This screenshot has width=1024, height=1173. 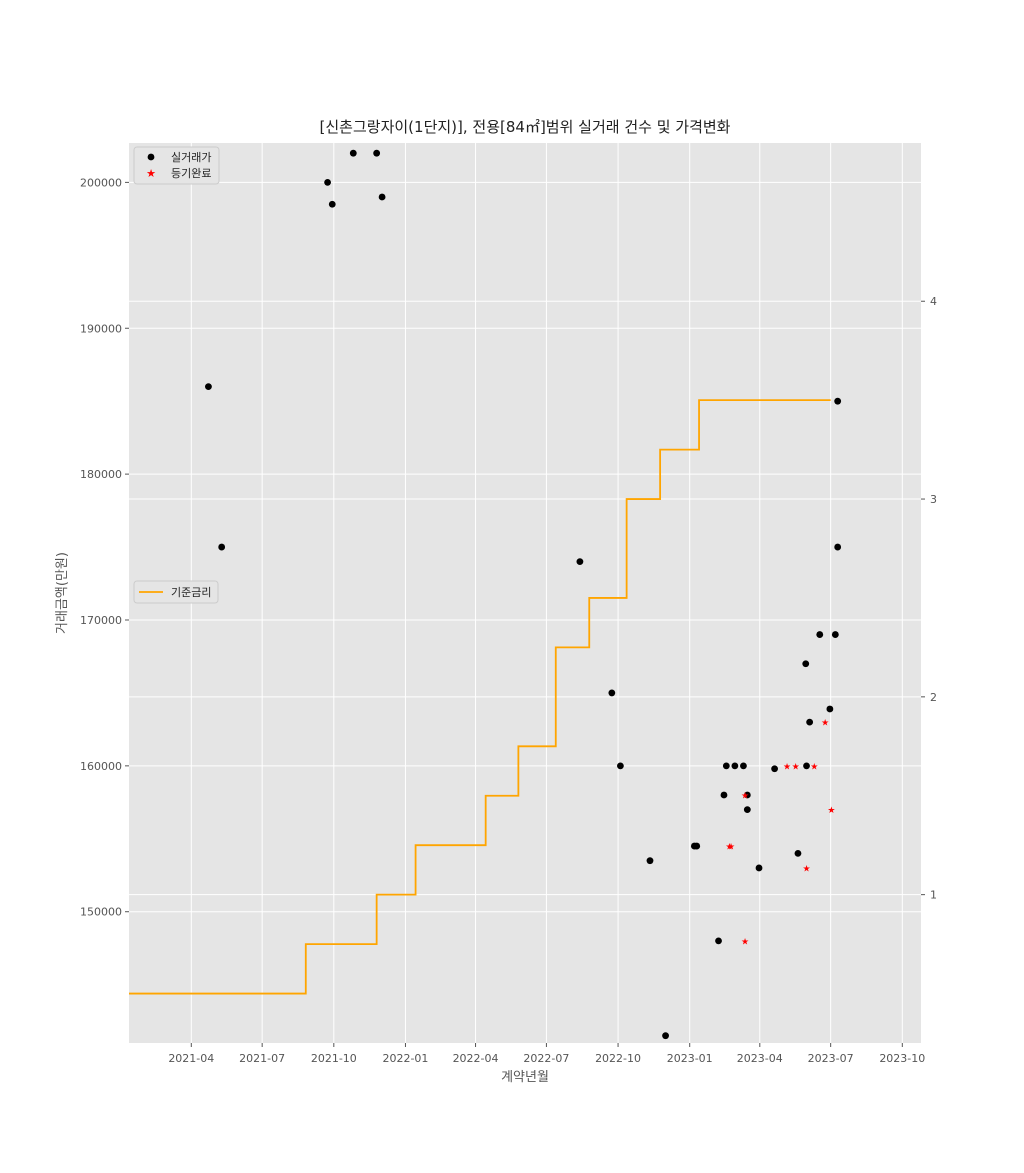 What do you see at coordinates (760, 1058) in the screenshot?
I see `x-tick-label: 2023-04` at bounding box center [760, 1058].